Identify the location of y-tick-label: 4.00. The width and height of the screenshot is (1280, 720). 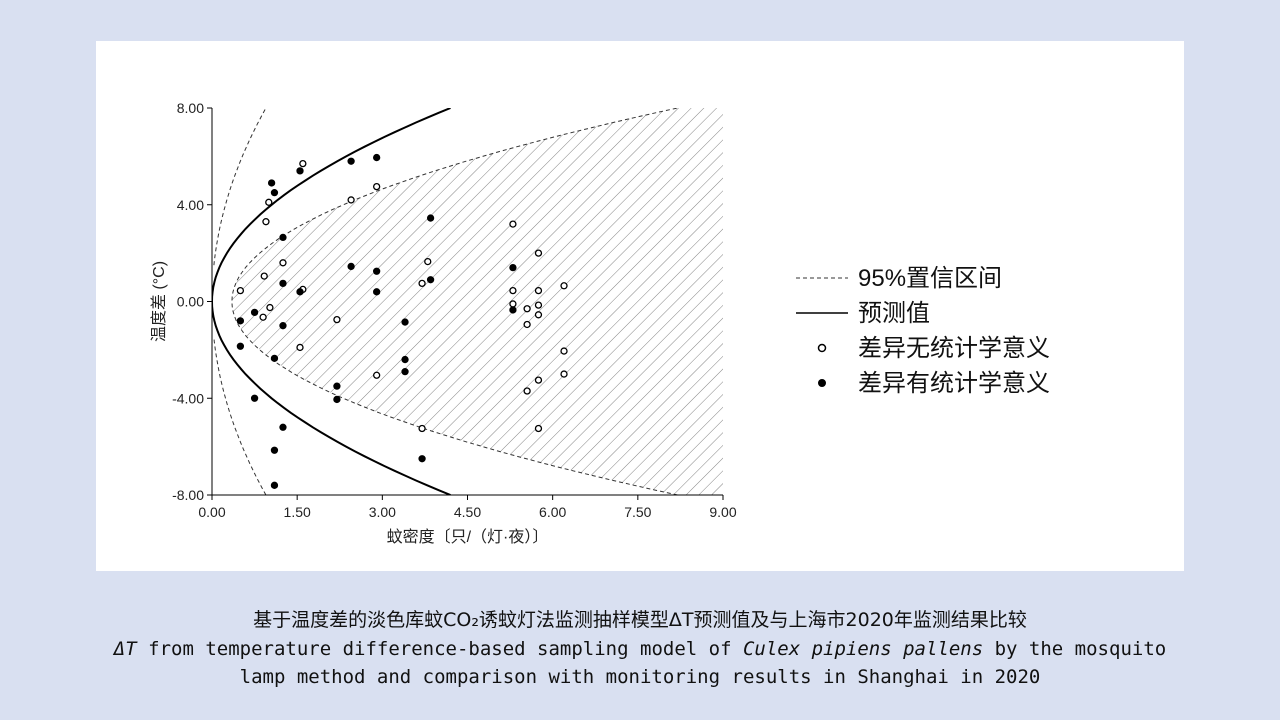
(190, 205).